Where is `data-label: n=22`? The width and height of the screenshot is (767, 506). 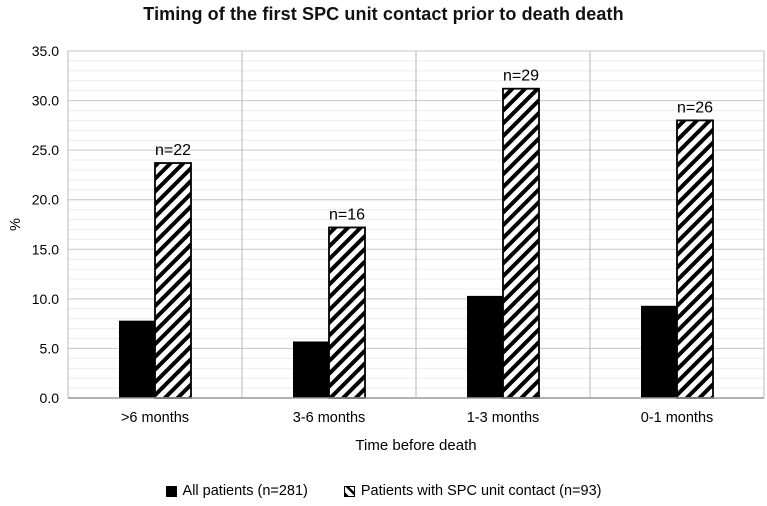
data-label: n=22 is located at coordinates (173, 150).